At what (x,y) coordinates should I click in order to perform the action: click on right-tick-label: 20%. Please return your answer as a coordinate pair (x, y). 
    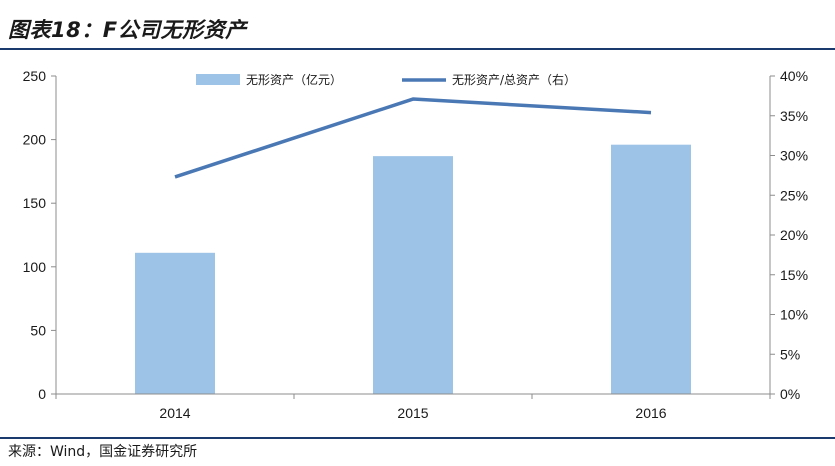
    Looking at the image, I should click on (794, 235).